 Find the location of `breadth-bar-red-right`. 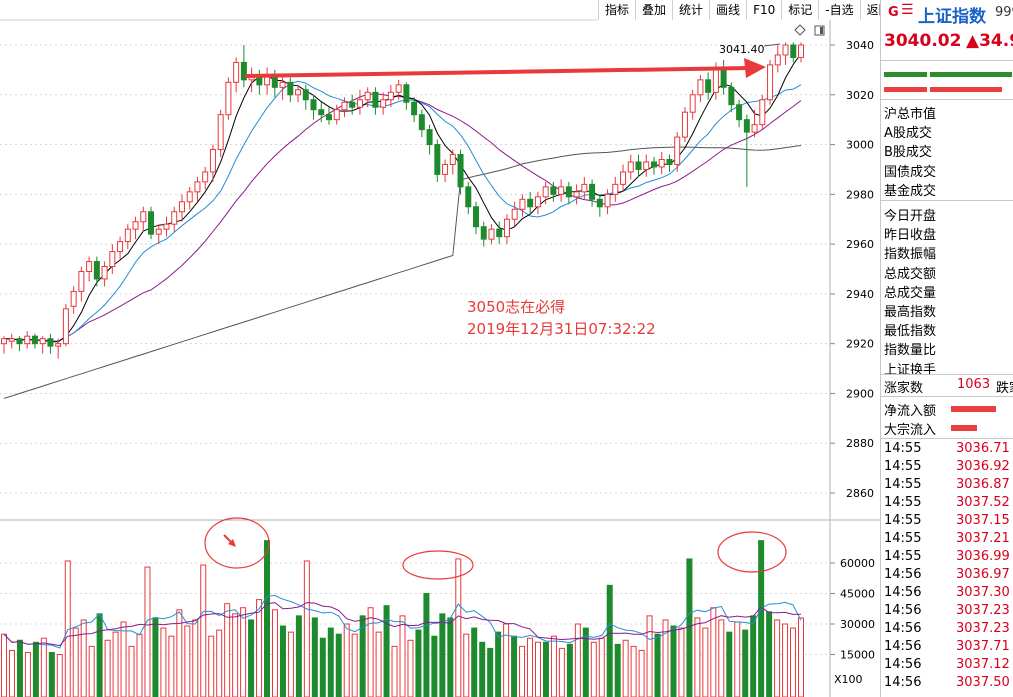

breadth-bar-red-right is located at coordinates (966, 89).